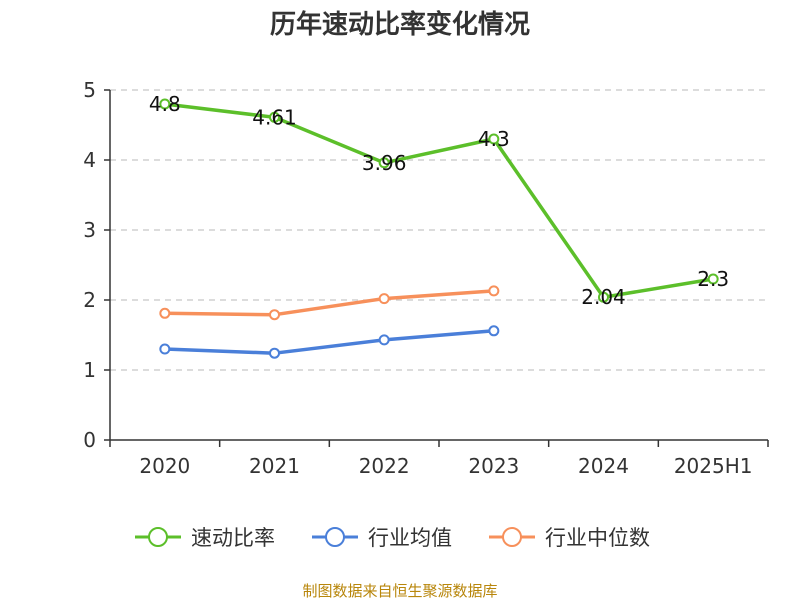 Image resolution: width=800 pixels, height=600 pixels. I want to click on legend: 速动比率 行业均值 行业中位数, so click(392, 538).